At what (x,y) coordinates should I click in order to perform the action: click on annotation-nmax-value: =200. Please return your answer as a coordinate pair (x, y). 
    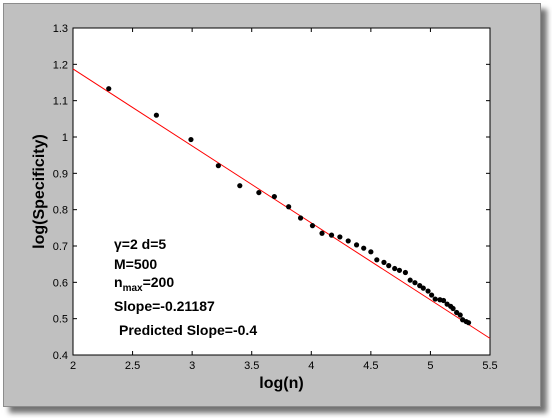
    Looking at the image, I should click on (159, 282).